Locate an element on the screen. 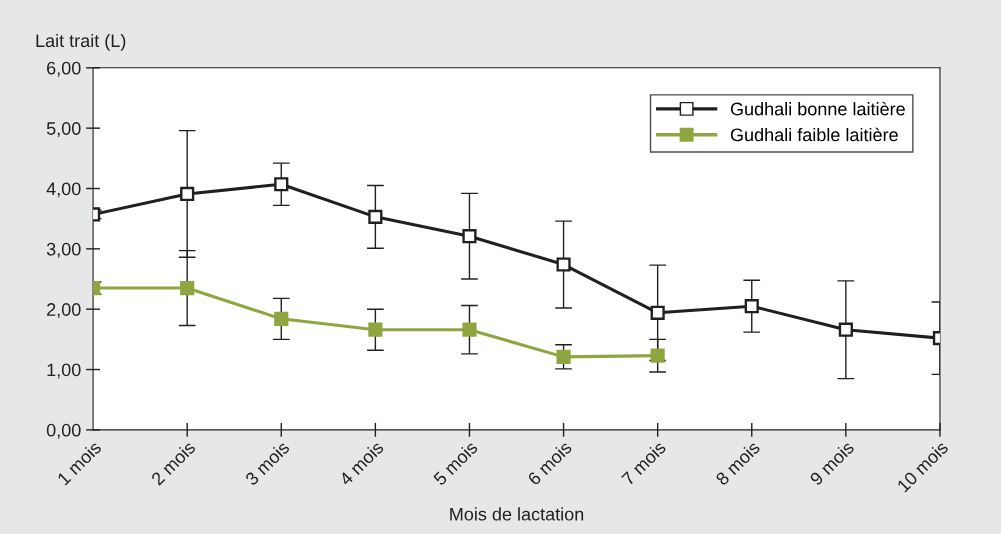  legend-label: Gudhali bonne laitière is located at coordinates (817, 108).